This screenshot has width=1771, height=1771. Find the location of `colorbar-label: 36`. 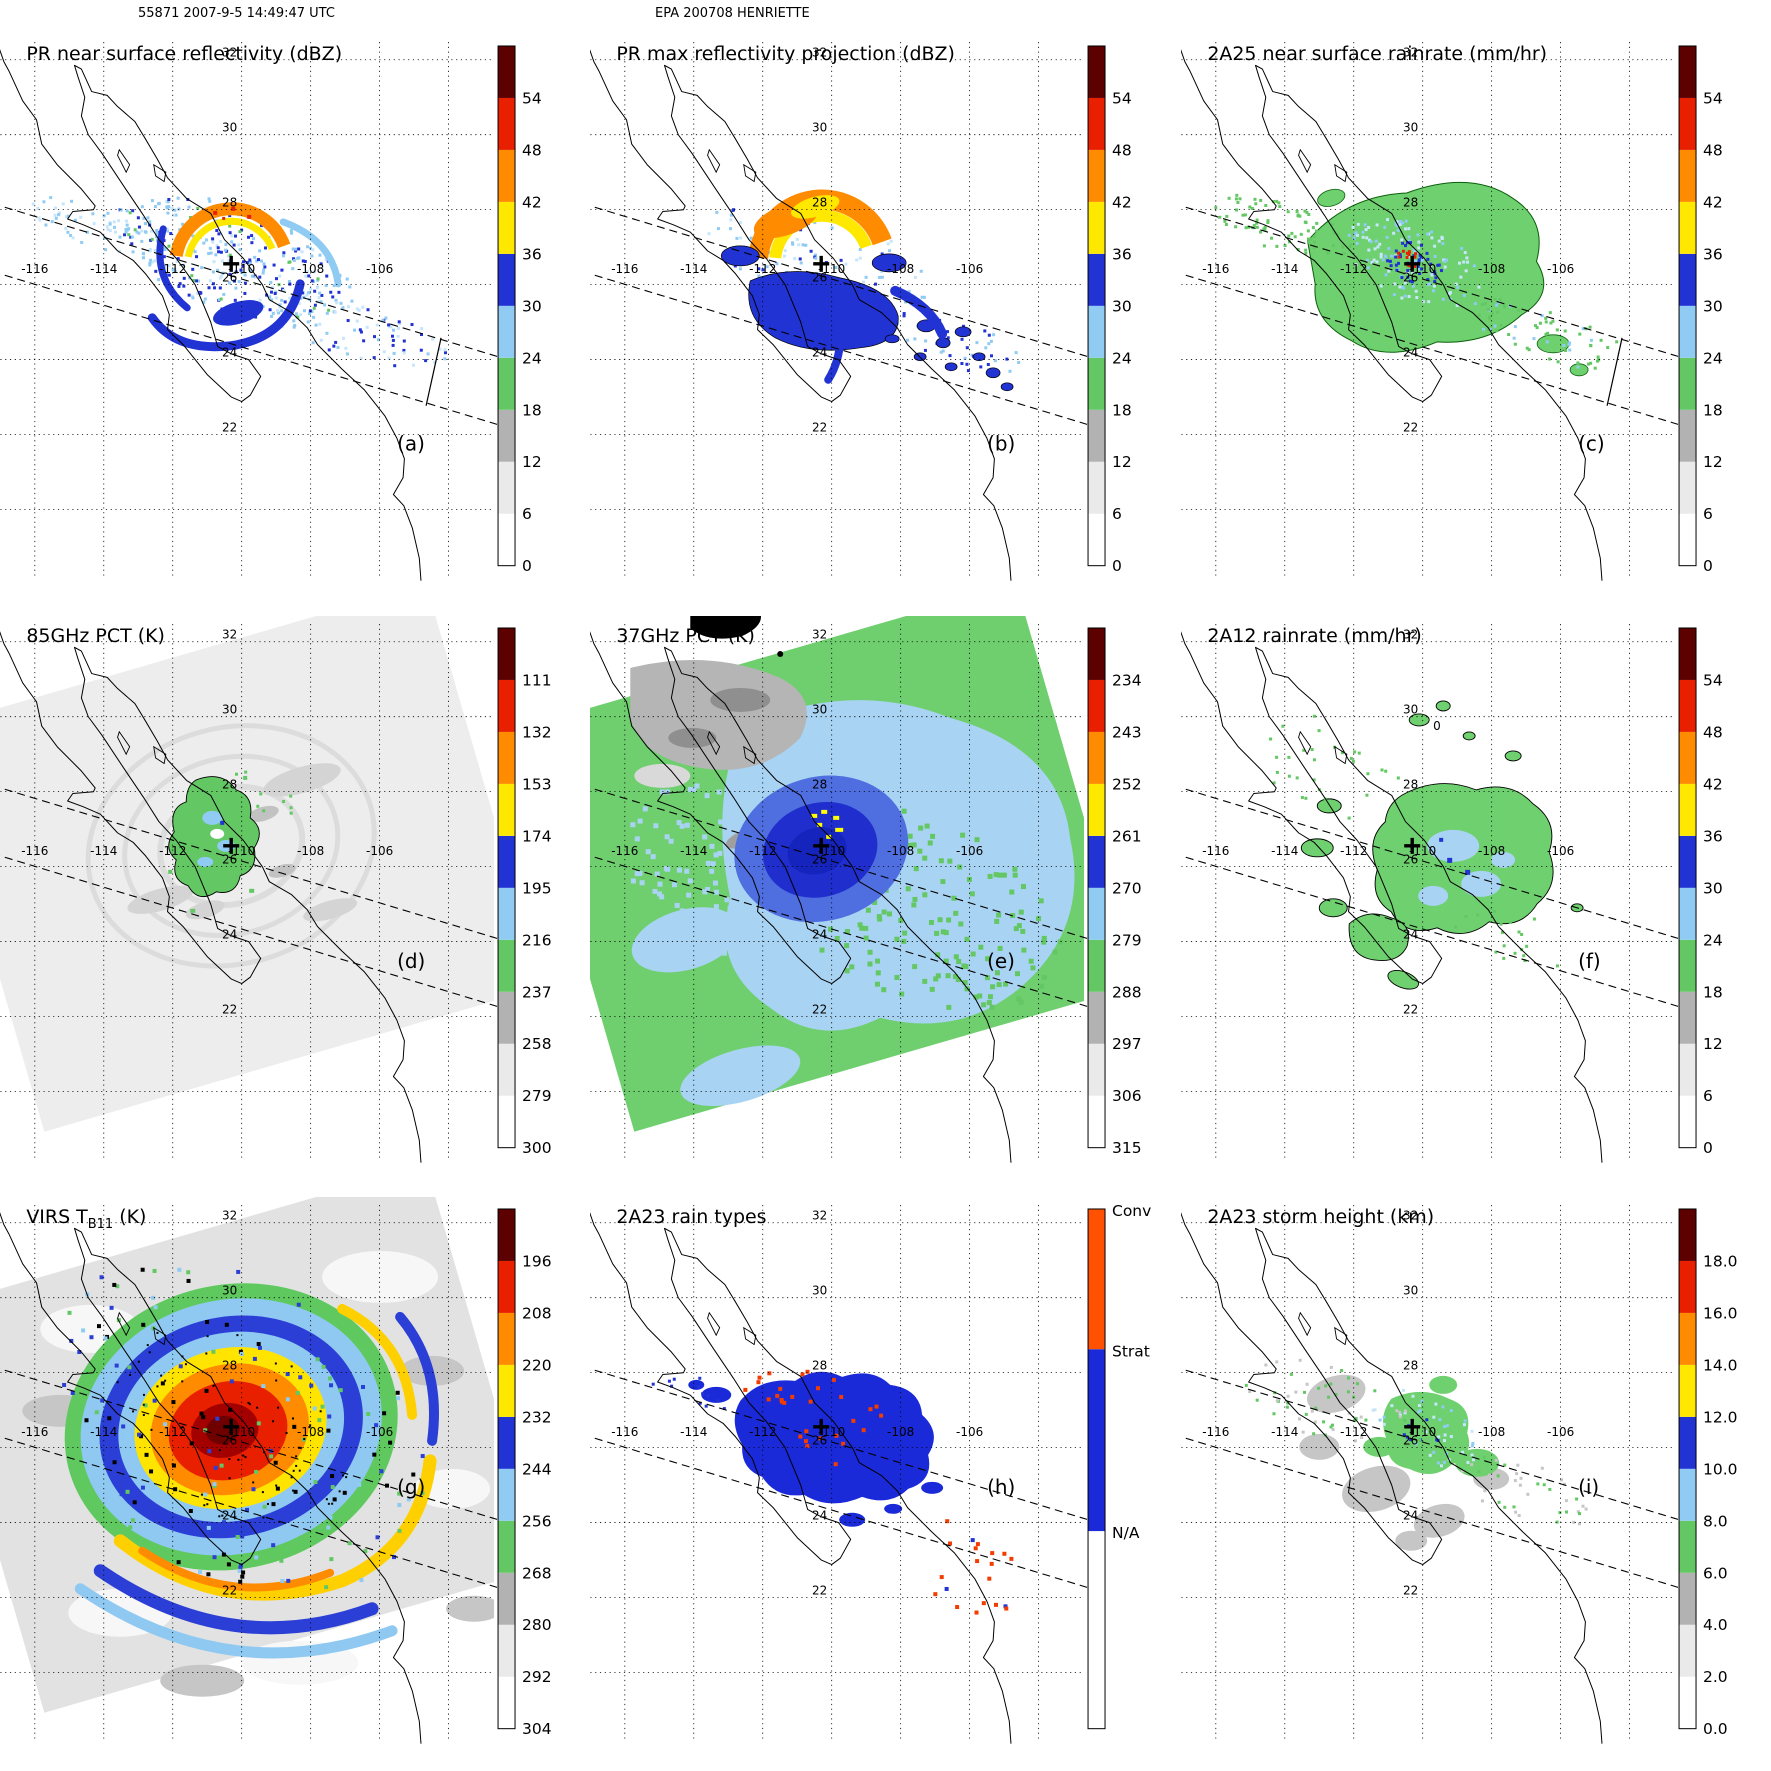

colorbar-label: 36 is located at coordinates (532, 254).